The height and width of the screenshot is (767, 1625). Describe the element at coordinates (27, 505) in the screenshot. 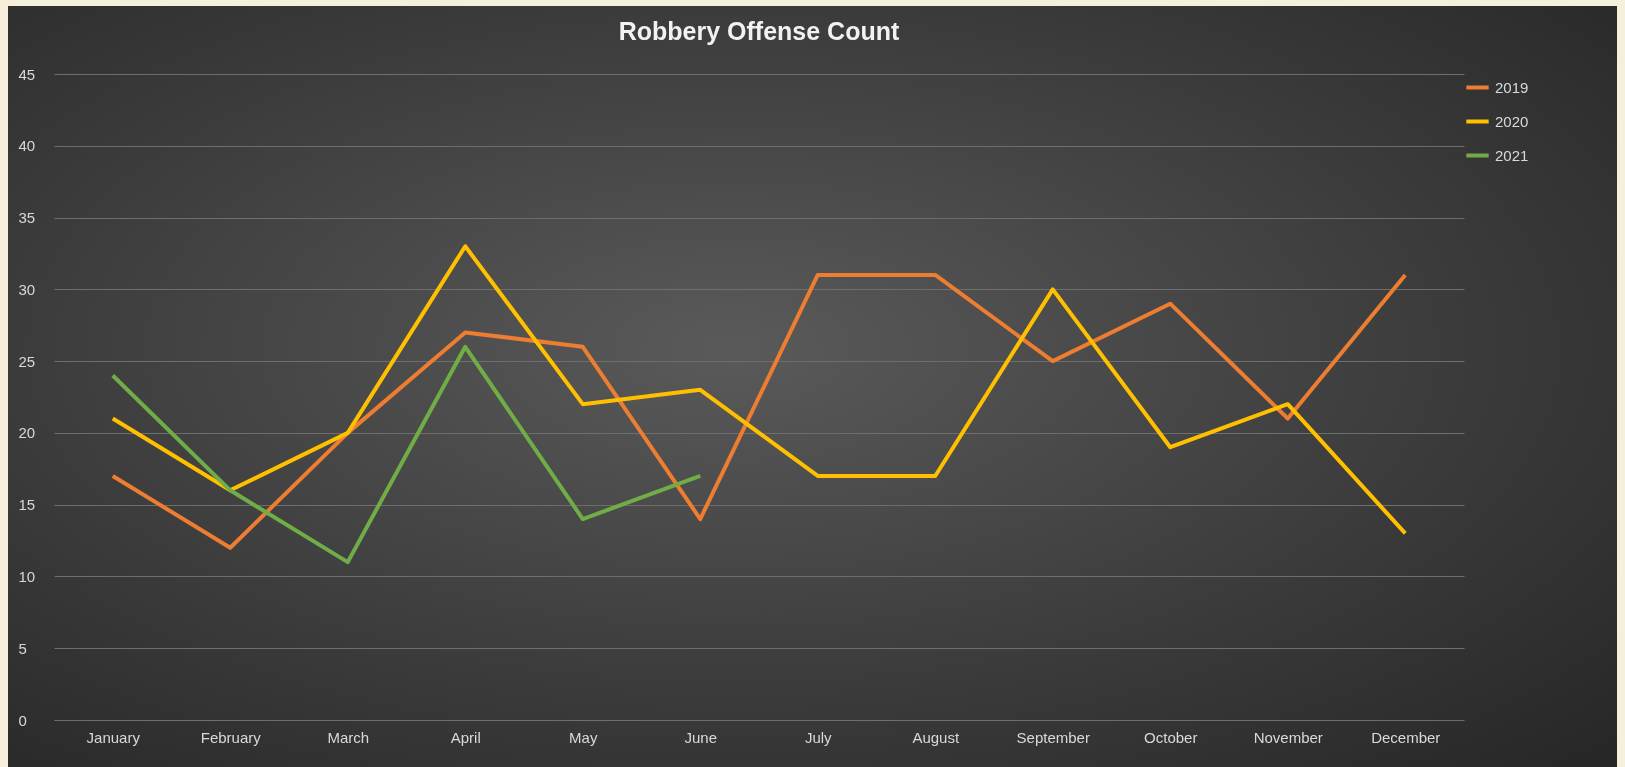

I see `y-tick-label: 15` at that location.